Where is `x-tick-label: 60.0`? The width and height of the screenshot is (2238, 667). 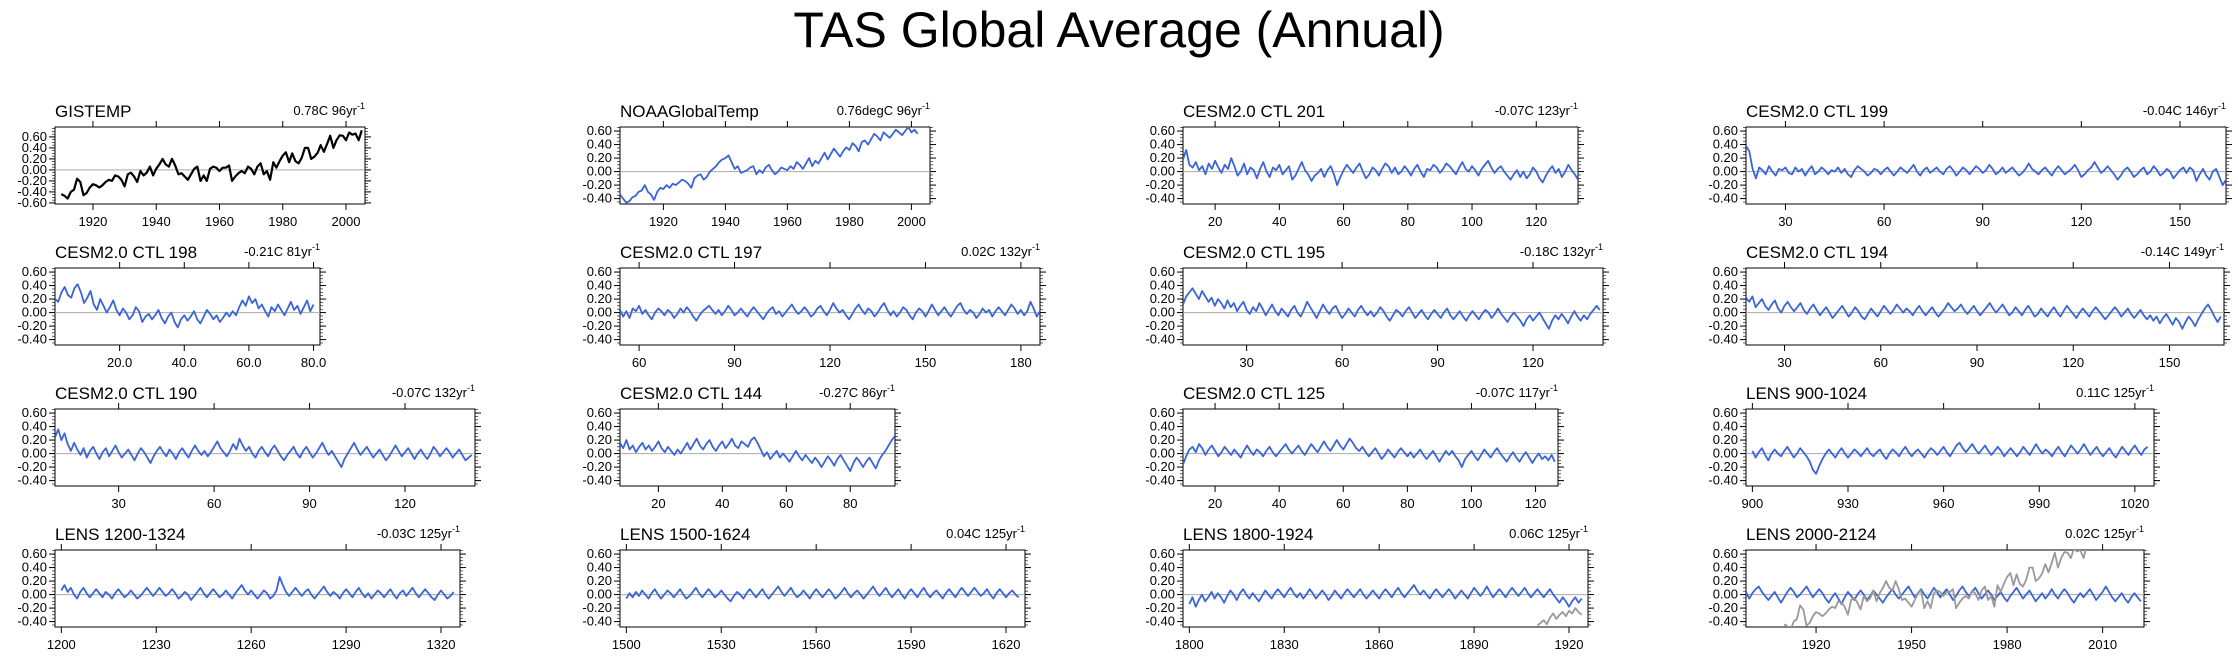
x-tick-label: 60.0 is located at coordinates (248, 362).